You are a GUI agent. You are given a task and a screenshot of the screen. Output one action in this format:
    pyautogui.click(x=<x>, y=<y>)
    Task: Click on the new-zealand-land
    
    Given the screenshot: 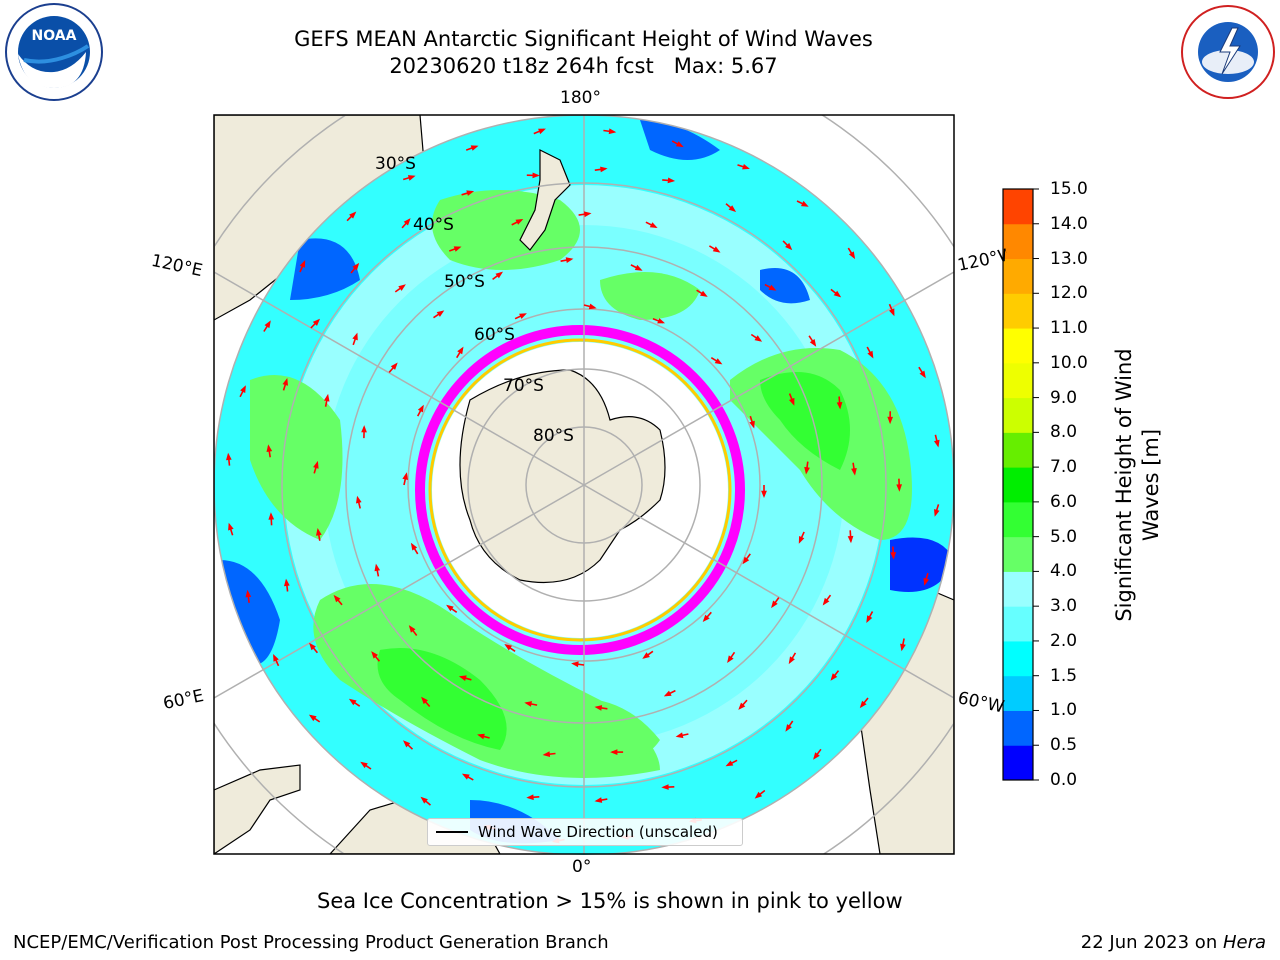 What is the action you would take?
    pyautogui.click(x=545, y=200)
    